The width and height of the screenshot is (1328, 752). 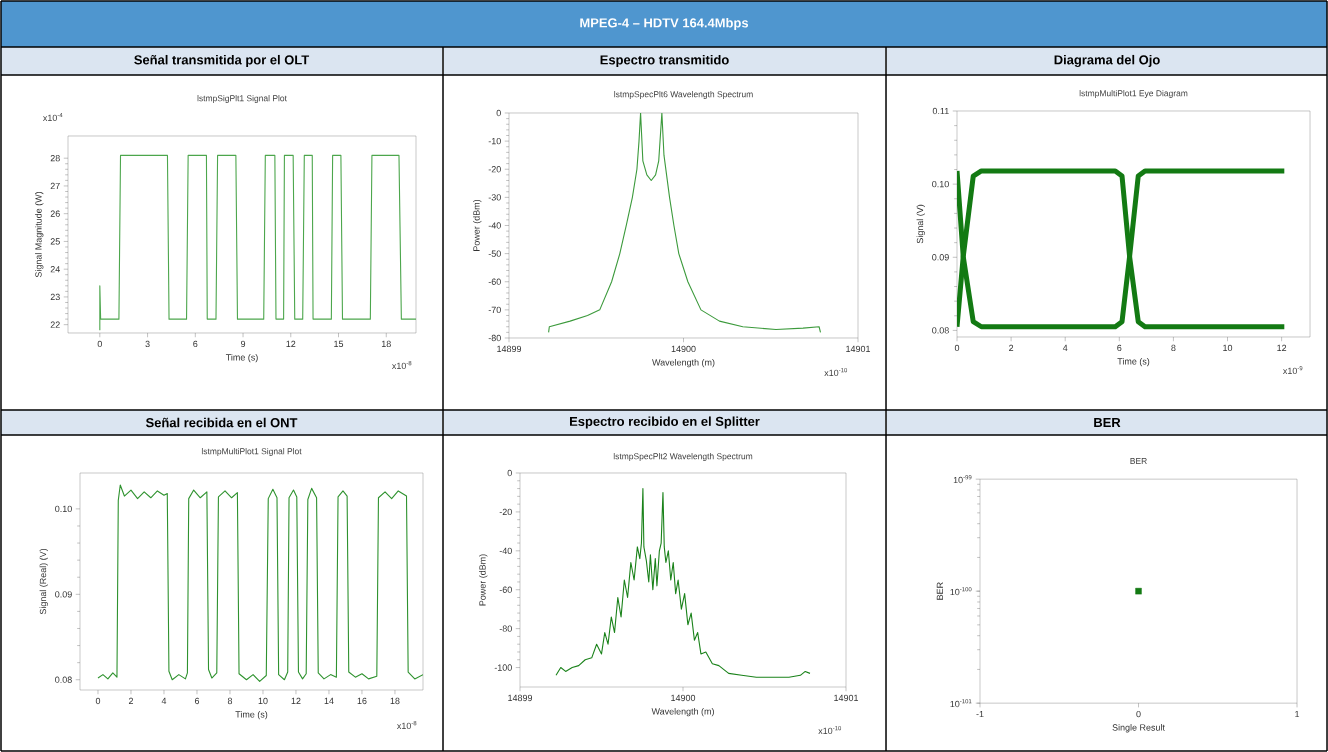 What do you see at coordinates (665, 422) in the screenshot?
I see `chart-title: Espectro recibido en el Splitter` at bounding box center [665, 422].